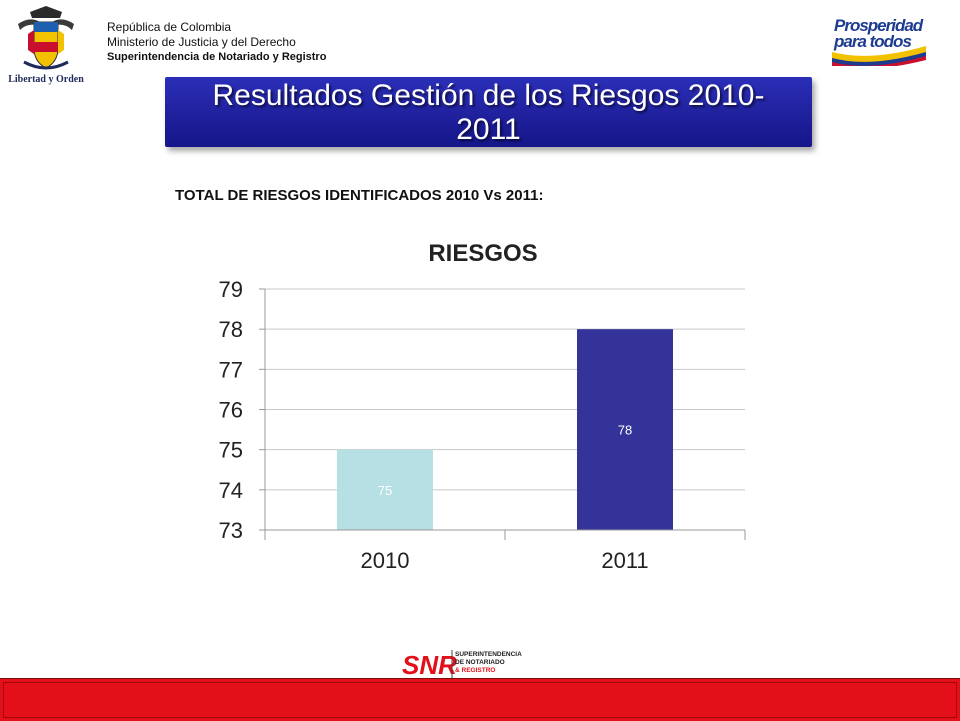 The image size is (960, 721). I want to click on chart-title: RIESGOS, so click(482, 253).